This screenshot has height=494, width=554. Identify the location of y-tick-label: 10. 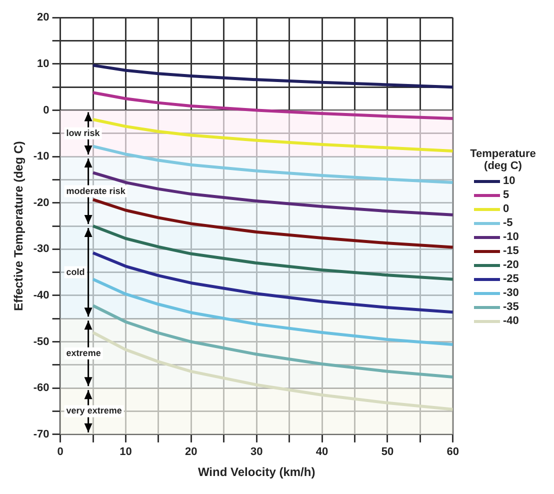
(43, 64).